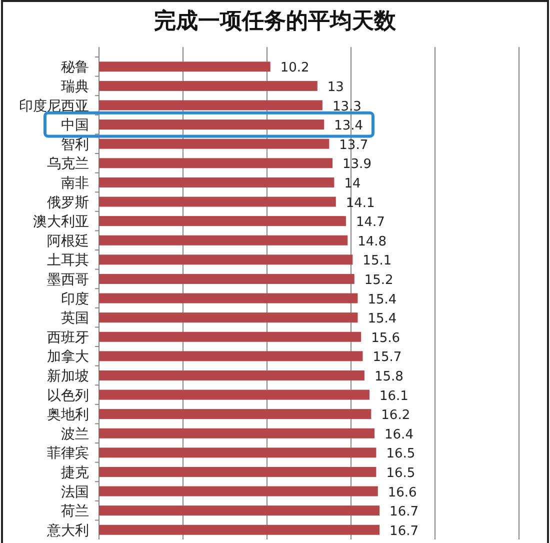 The width and height of the screenshot is (550, 543). Describe the element at coordinates (68, 415) in the screenshot. I see `y-tick-label: 奥地利` at that location.